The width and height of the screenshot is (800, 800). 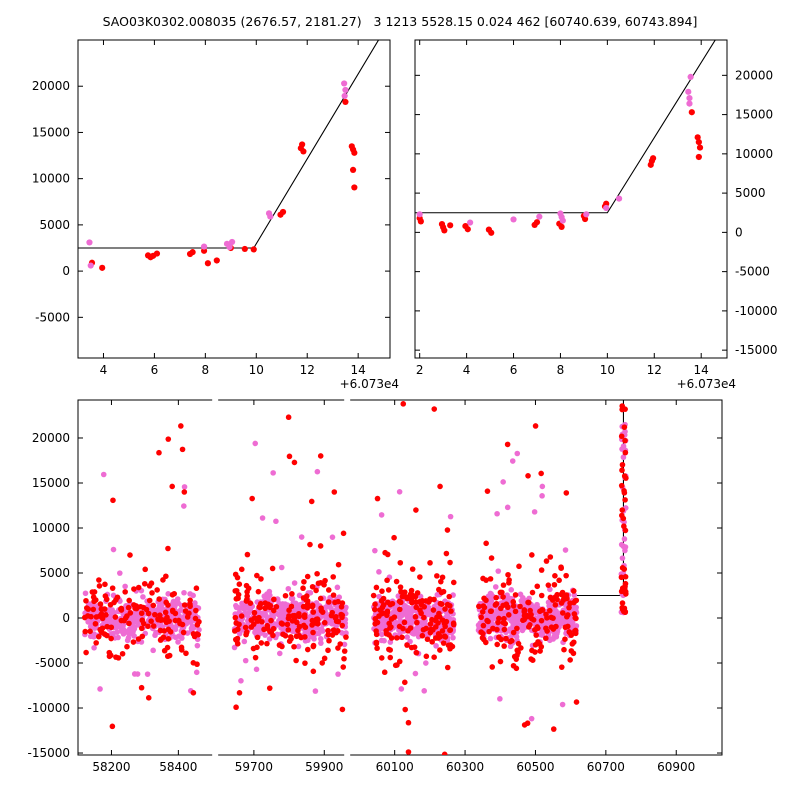 What do you see at coordinates (676, 767) in the screenshot?
I see `x-tick-label: 60900` at bounding box center [676, 767].